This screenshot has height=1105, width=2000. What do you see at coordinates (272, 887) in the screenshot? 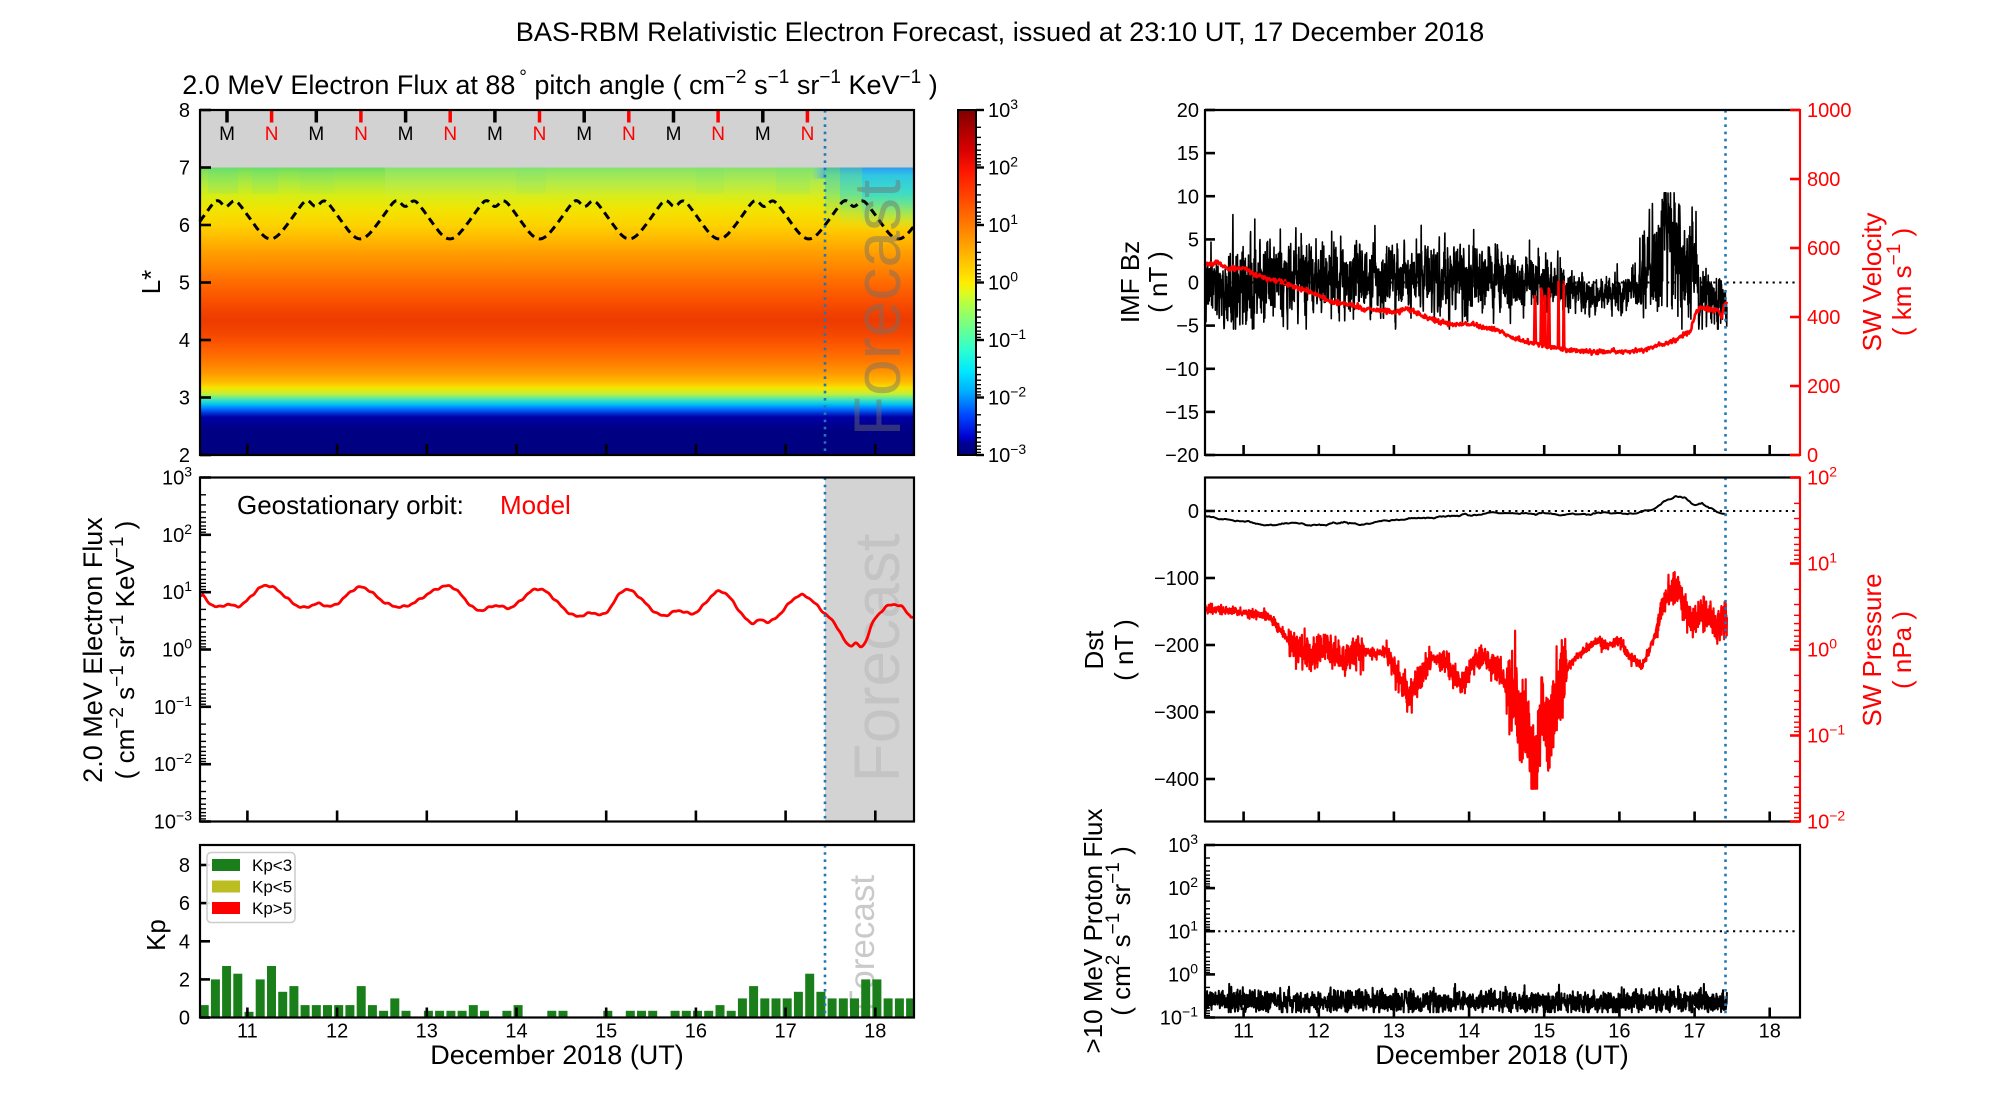
I see `svg-text: Kp<5` at bounding box center [272, 887].